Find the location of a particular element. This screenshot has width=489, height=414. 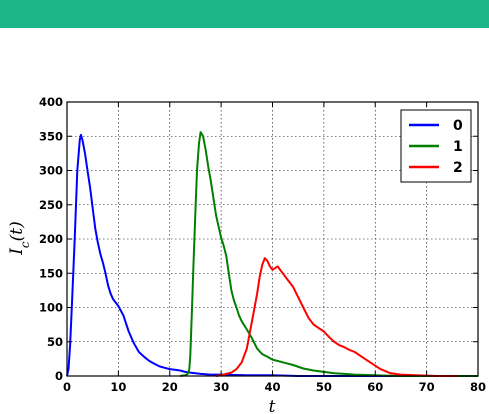

y-tick-label: 150 is located at coordinates (51, 273).